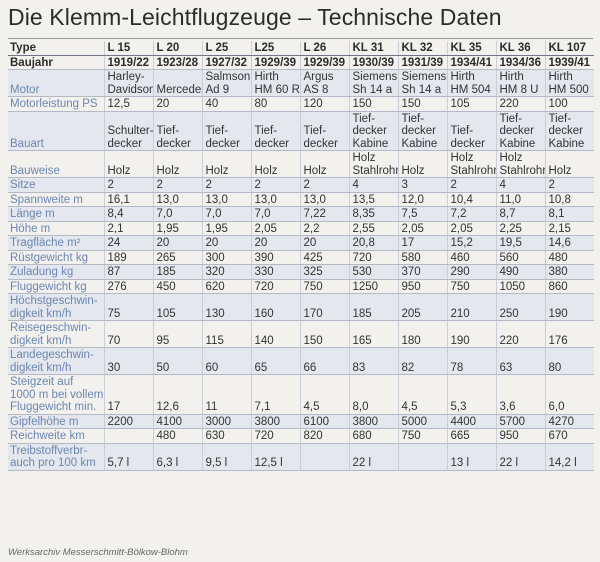 The width and height of the screenshot is (600, 562). I want to click on data-cell-line: 670, so click(558, 436).